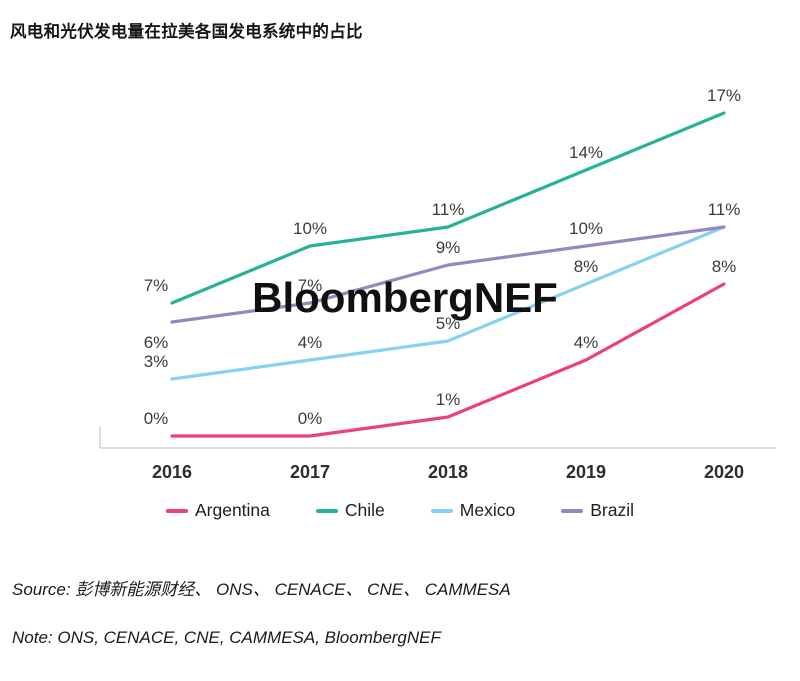  What do you see at coordinates (156, 361) in the screenshot?
I see `data-label: 3%` at bounding box center [156, 361].